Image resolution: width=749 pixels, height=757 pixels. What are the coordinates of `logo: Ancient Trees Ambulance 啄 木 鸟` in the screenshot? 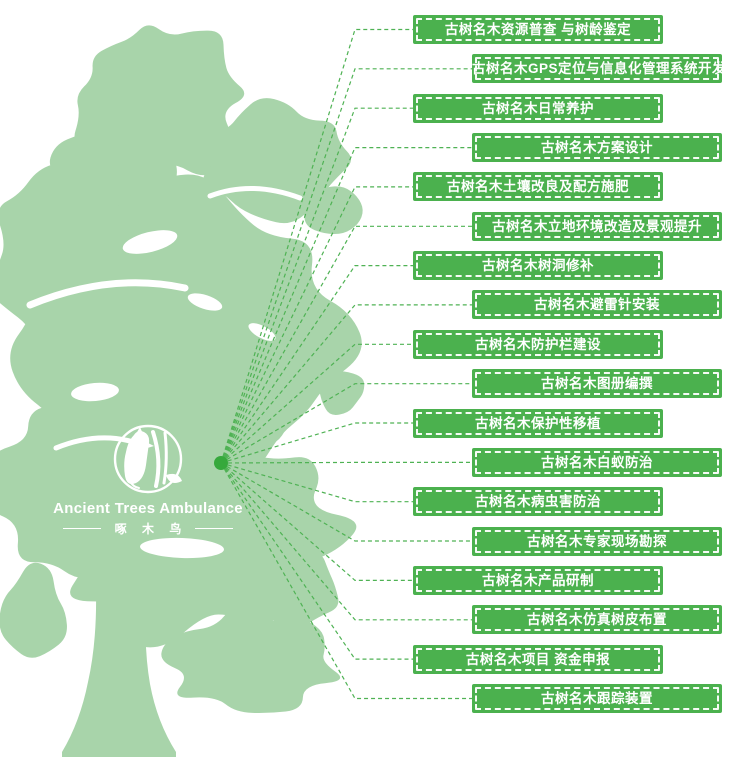 It's located at (148, 478).